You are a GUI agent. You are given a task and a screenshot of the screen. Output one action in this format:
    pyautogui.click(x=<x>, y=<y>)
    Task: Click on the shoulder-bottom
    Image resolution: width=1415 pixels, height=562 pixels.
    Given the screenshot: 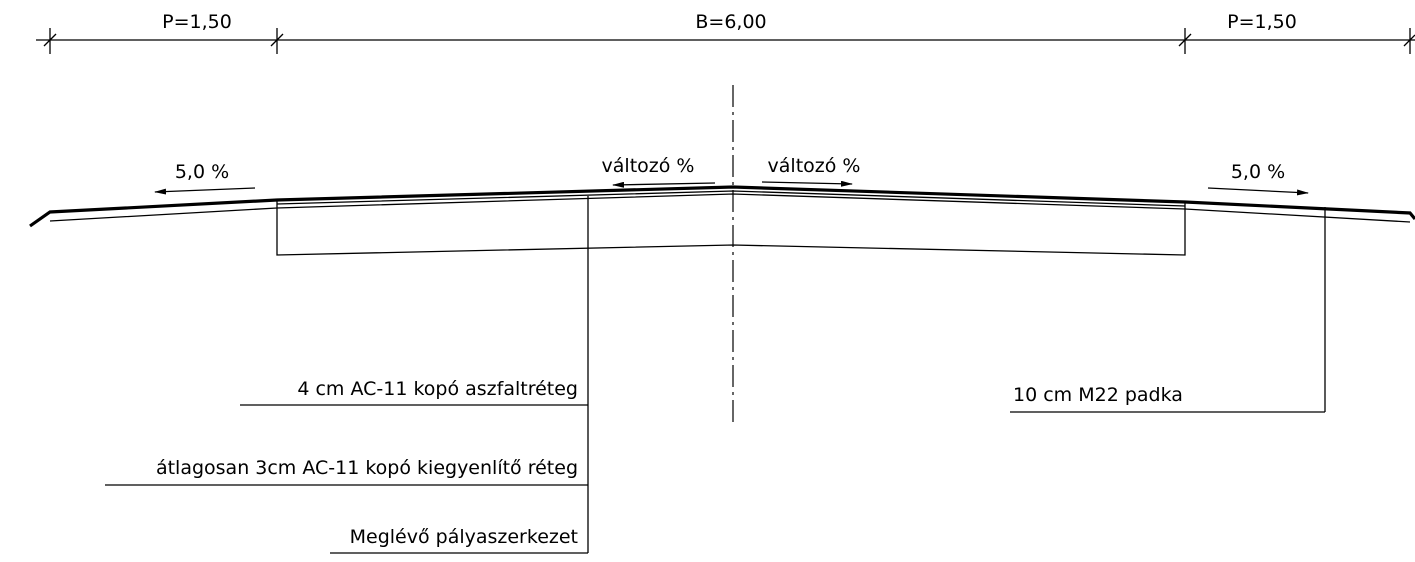 What is the action you would take?
    pyautogui.click(x=730, y=208)
    